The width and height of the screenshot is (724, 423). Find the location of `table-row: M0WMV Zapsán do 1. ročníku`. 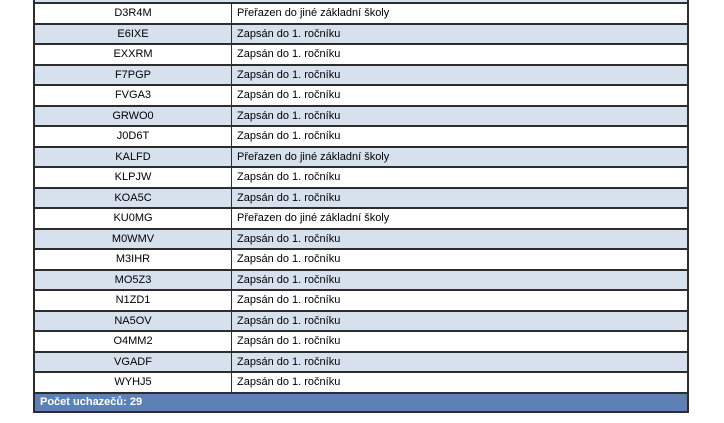

table-row: M0WMV Zapsán do 1. ročníku is located at coordinates (361, 239).